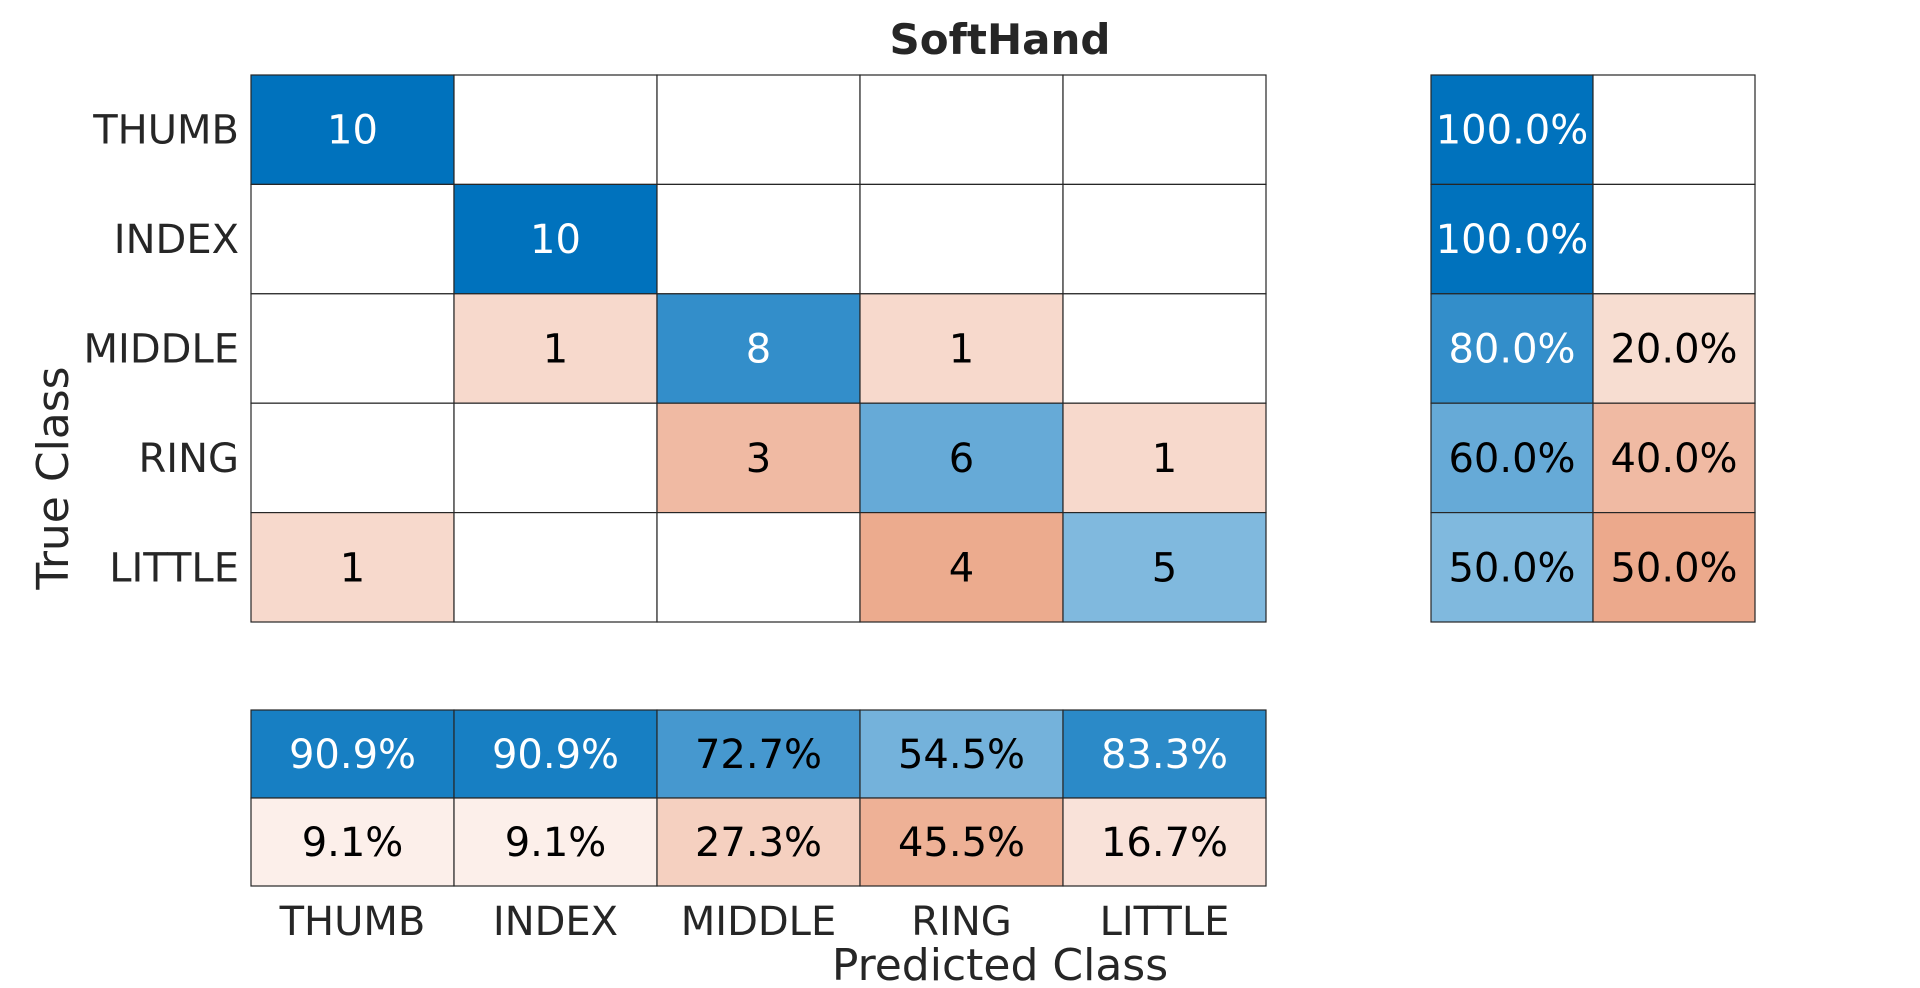 Image resolution: width=1920 pixels, height=988 pixels. What do you see at coordinates (188, 459) in the screenshot?
I see `row-label-ring: RING` at bounding box center [188, 459].